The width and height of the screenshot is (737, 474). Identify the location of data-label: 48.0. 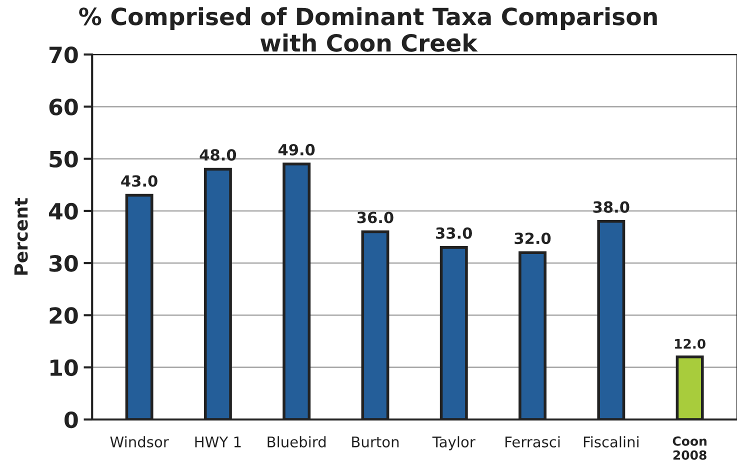
(218, 155).